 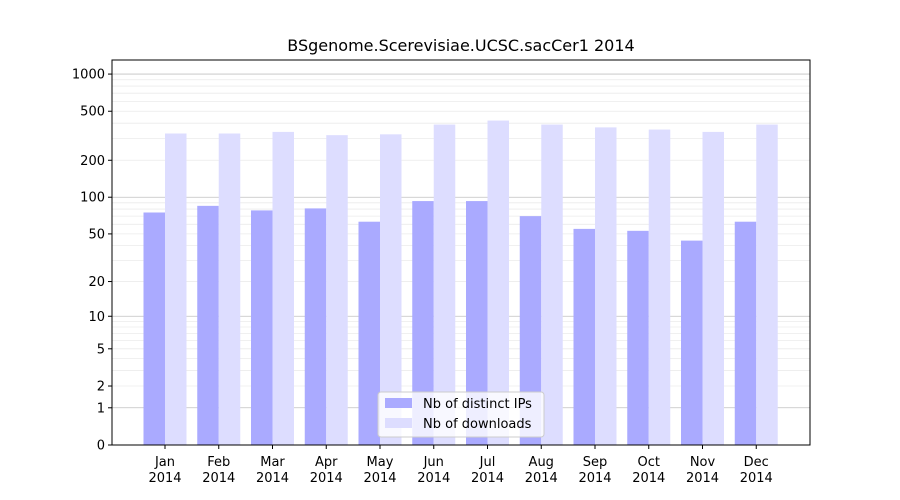 What do you see at coordinates (218, 470) in the screenshot?
I see `x-tick-label: Feb 2014` at bounding box center [218, 470].